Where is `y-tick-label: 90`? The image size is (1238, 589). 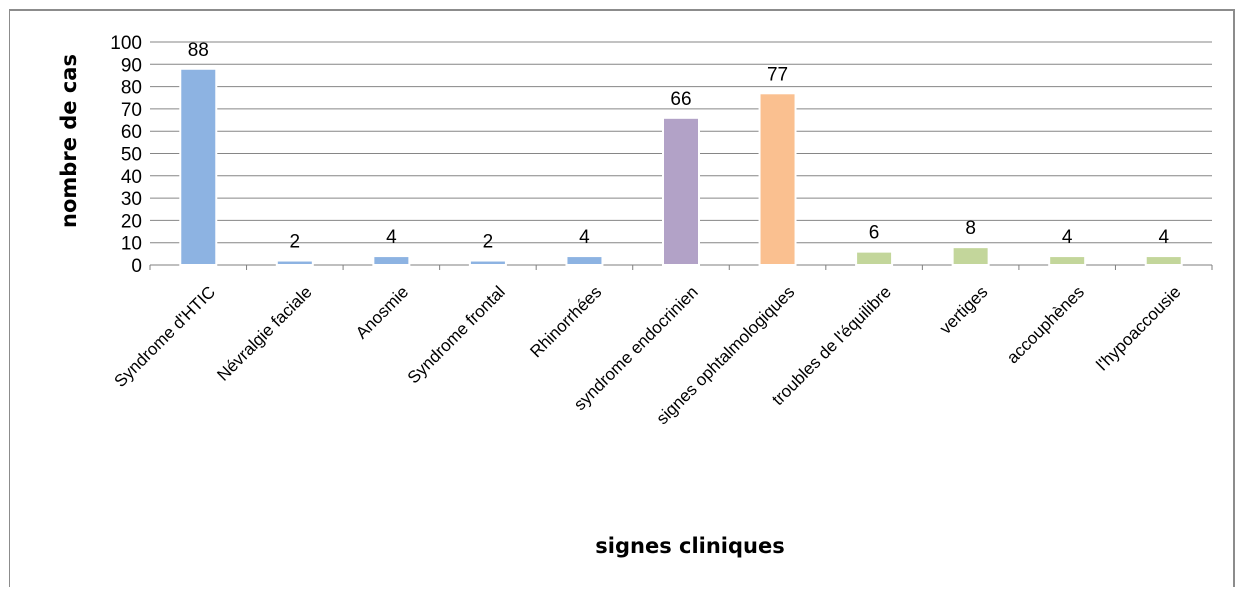 y-tick-label: 90 is located at coordinates (131, 65).